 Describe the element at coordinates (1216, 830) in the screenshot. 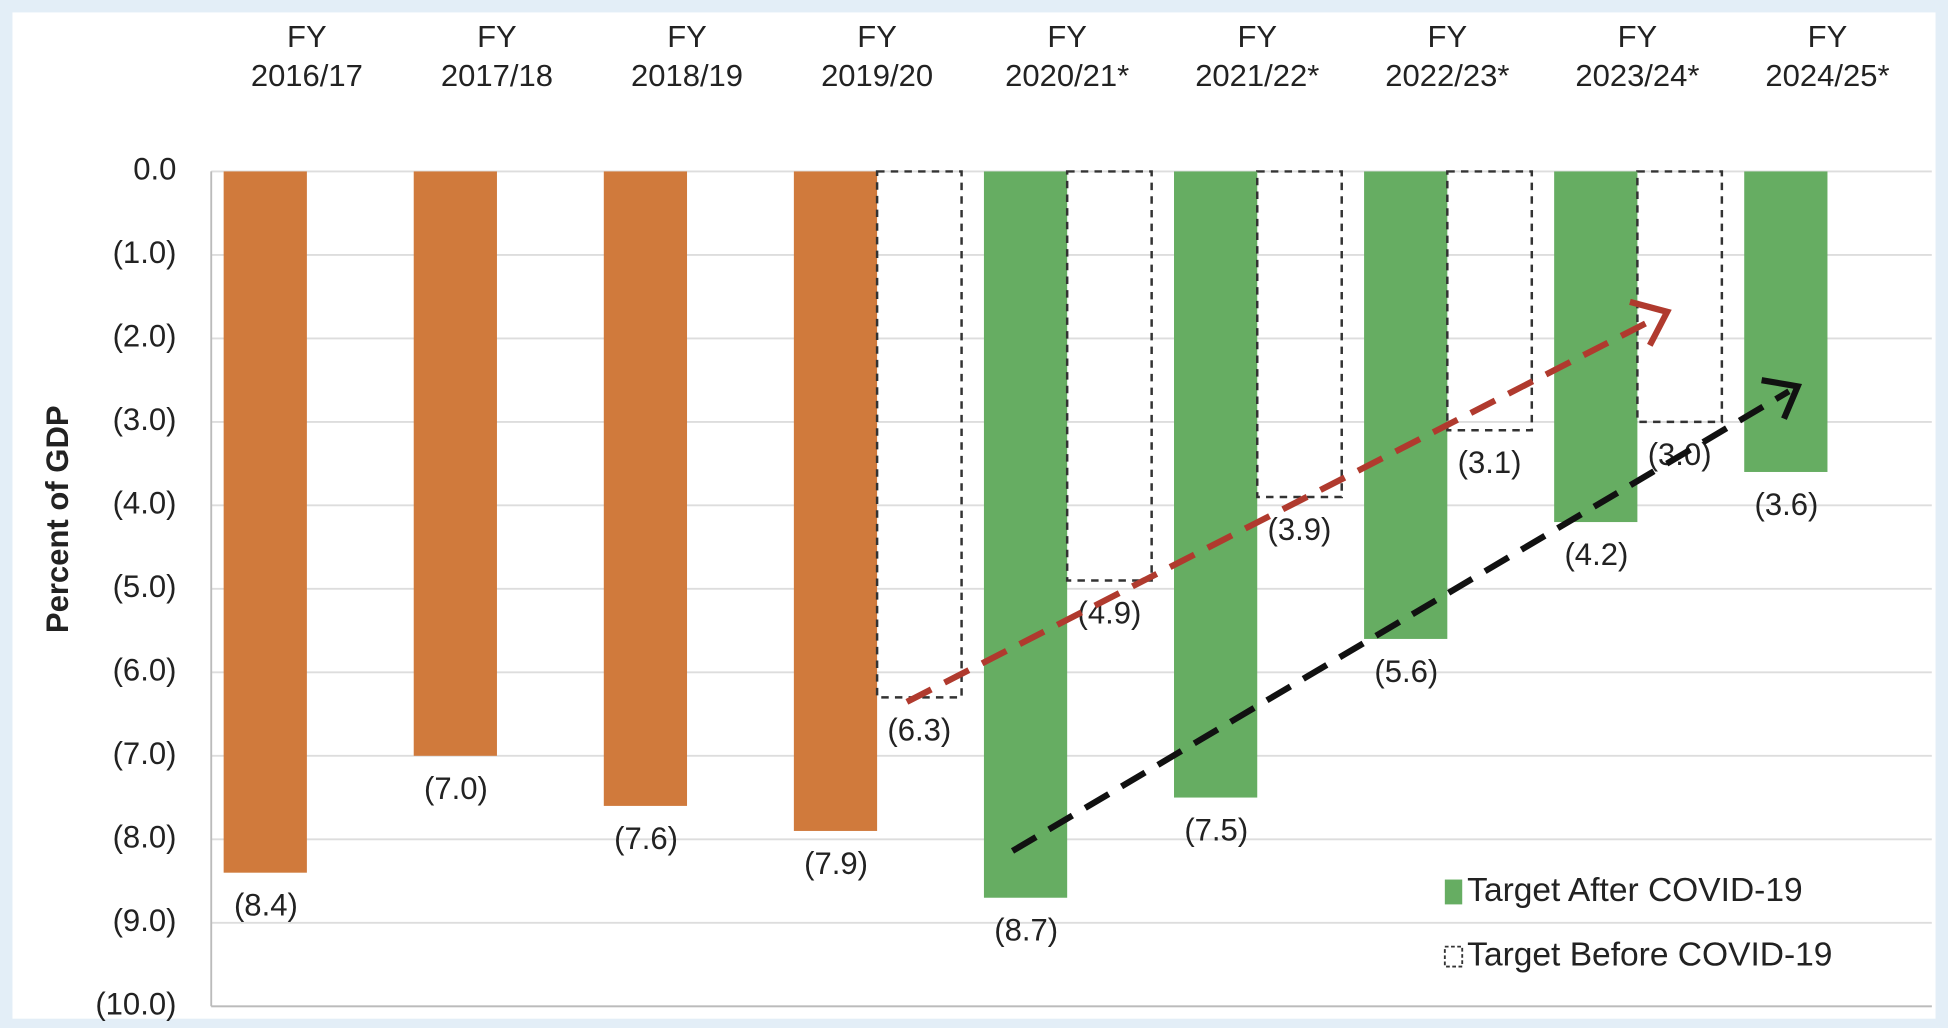

I see `value-label: (7.5)` at that location.